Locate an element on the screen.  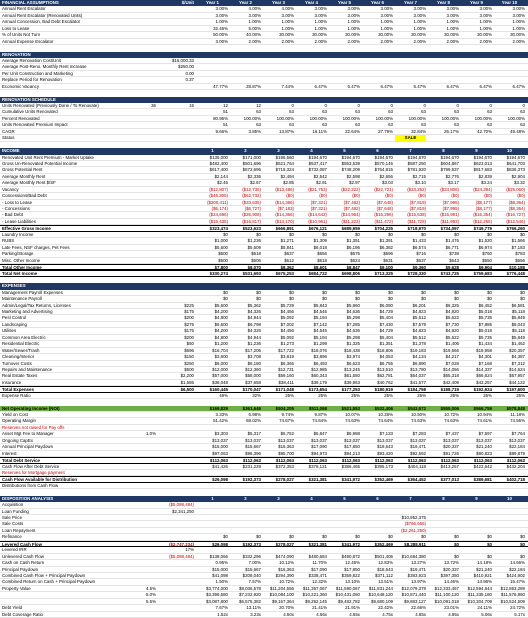
value-cell: $44,122 is located at coordinates (517, 382).